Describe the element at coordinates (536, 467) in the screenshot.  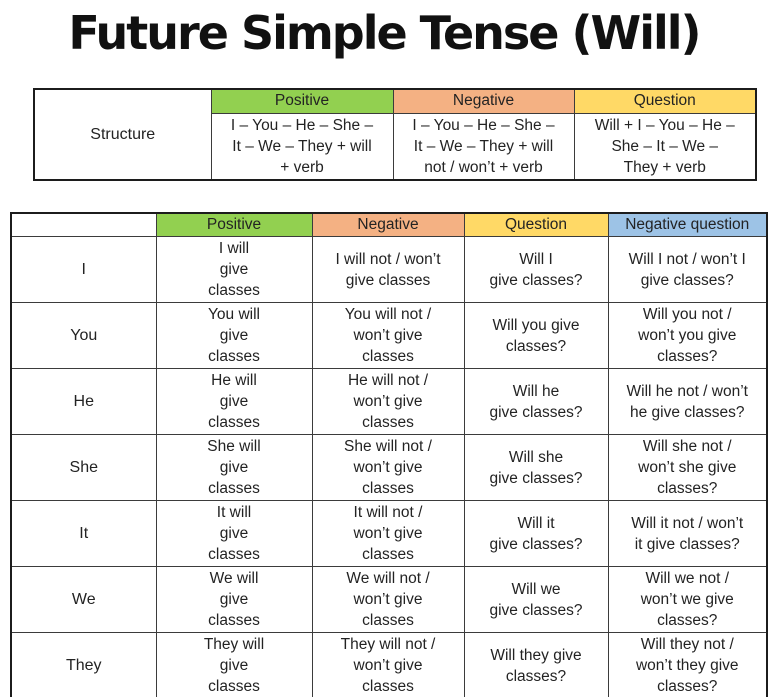
I see `cell-question: Will she give classes?` at that location.